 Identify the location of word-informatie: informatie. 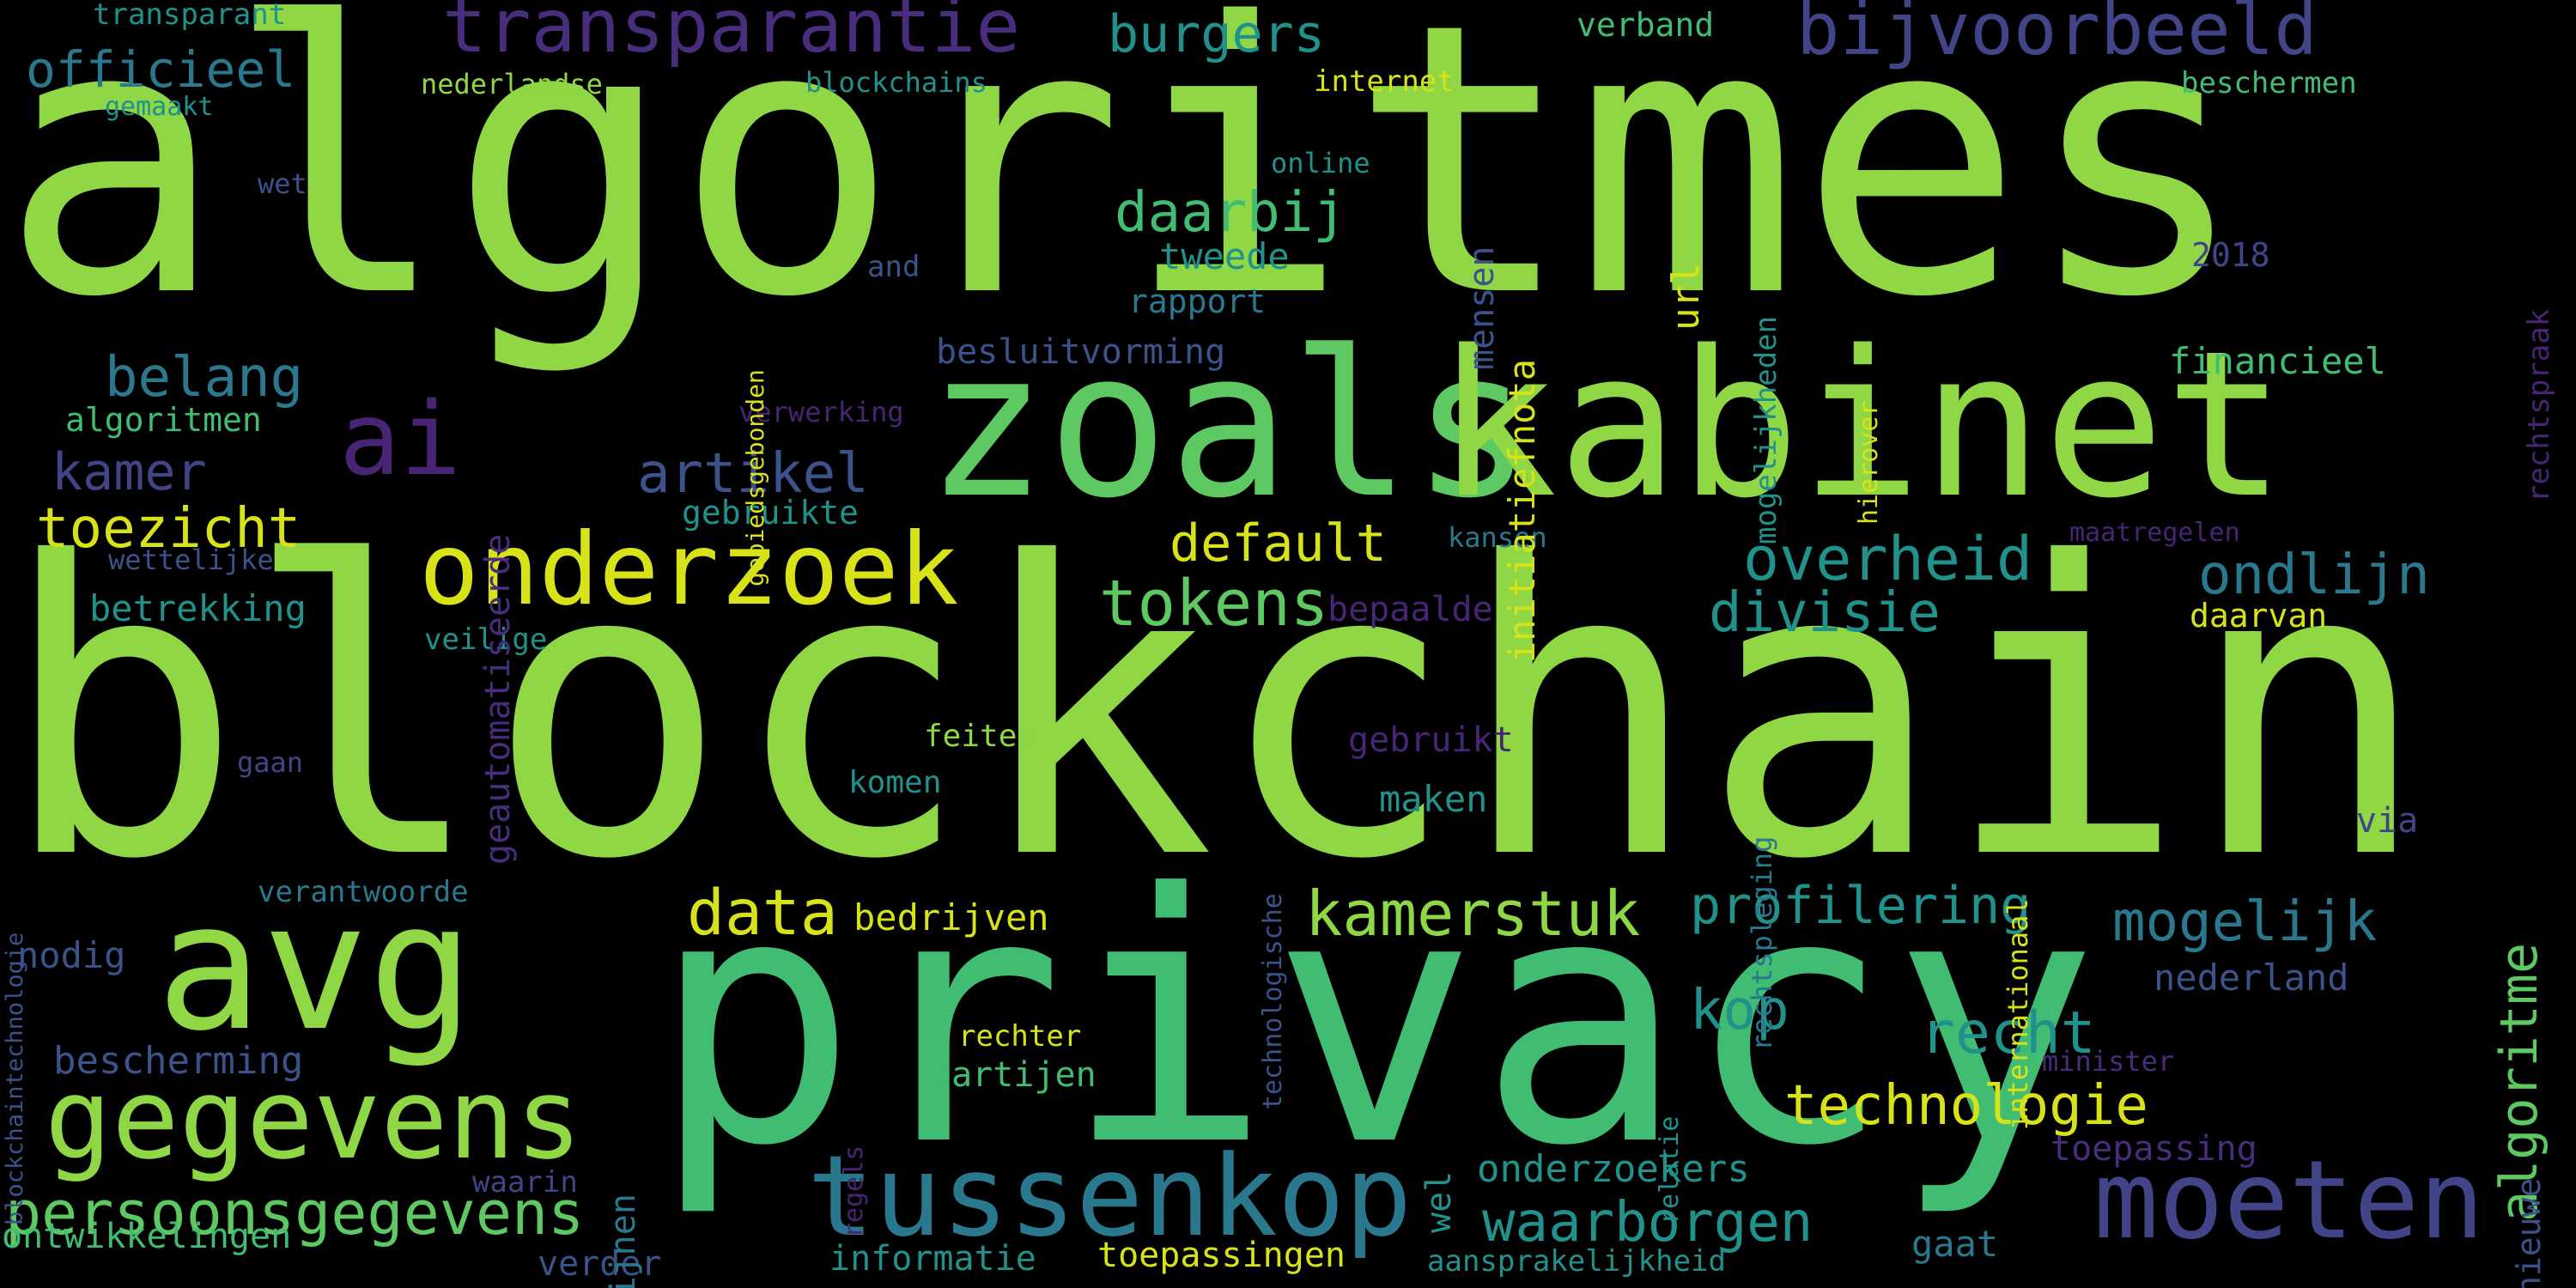
(932, 1259).